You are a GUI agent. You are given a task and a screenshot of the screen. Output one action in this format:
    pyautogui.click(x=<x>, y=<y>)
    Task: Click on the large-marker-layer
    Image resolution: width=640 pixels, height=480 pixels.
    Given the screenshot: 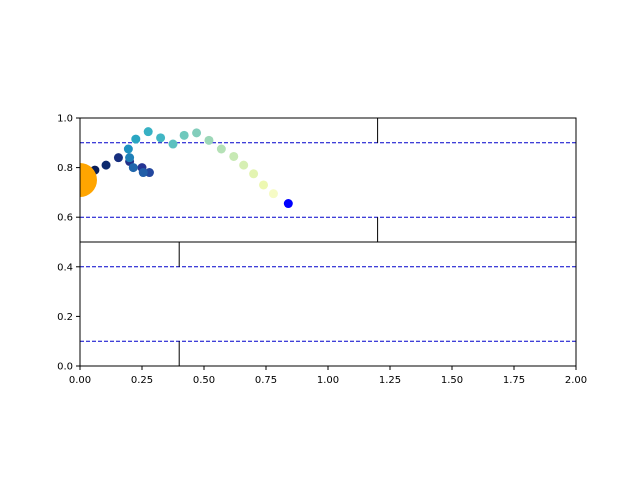 What is the action you would take?
    pyautogui.click(x=88, y=180)
    